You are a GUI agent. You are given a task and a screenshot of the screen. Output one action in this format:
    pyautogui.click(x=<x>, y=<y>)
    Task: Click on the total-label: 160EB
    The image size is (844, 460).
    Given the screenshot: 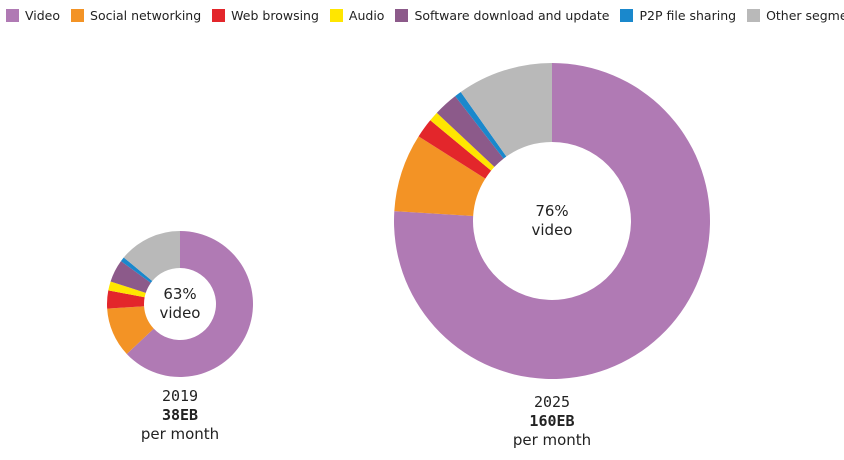 What is the action you would take?
    pyautogui.click(x=552, y=421)
    